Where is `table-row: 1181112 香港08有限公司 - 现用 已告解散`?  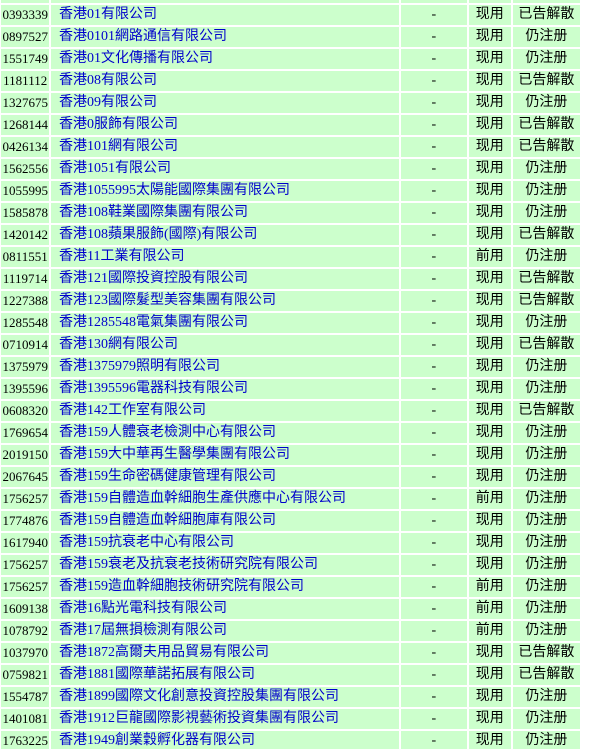 table-row: 1181112 香港08有限公司 - 现用 已告解散 is located at coordinates (290, 81).